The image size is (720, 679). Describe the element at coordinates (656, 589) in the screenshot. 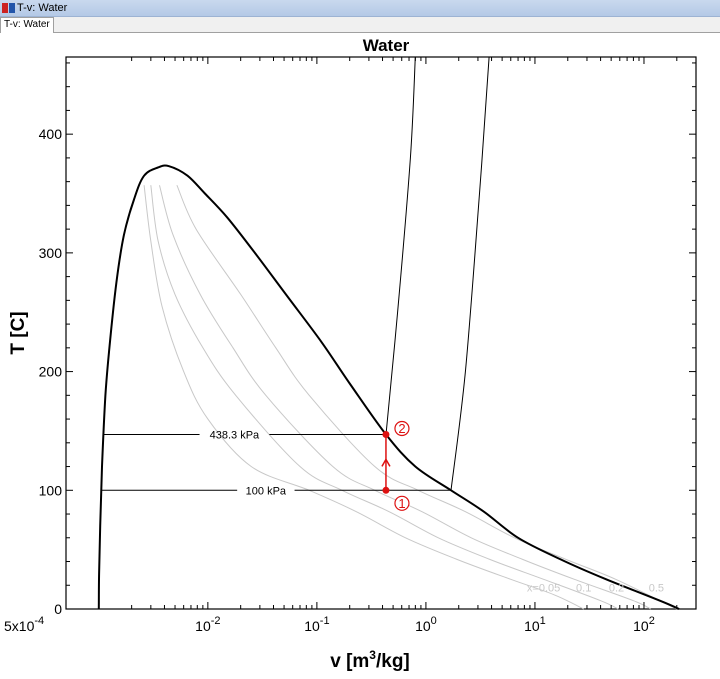

I see `quality-label-3: 0.5` at that location.